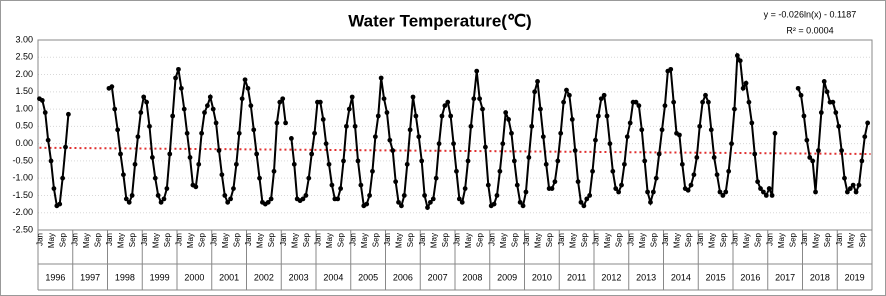  Describe the element at coordinates (368, 277) in the screenshot. I see `year-label: 2005` at that location.